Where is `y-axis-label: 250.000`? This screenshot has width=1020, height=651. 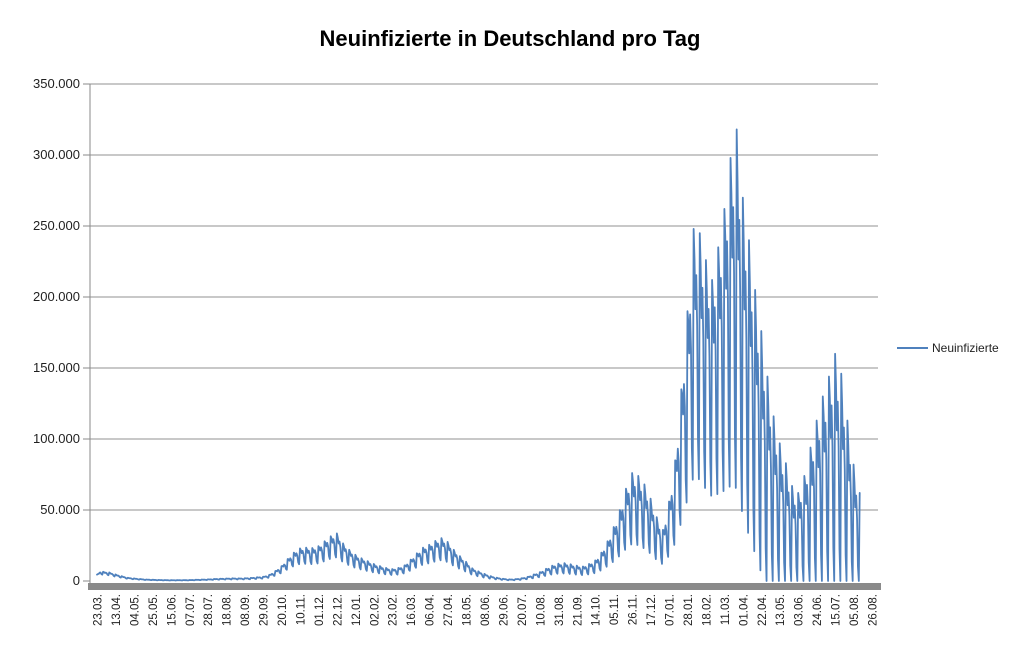
y-axis-label: 250.000 is located at coordinates (56, 225).